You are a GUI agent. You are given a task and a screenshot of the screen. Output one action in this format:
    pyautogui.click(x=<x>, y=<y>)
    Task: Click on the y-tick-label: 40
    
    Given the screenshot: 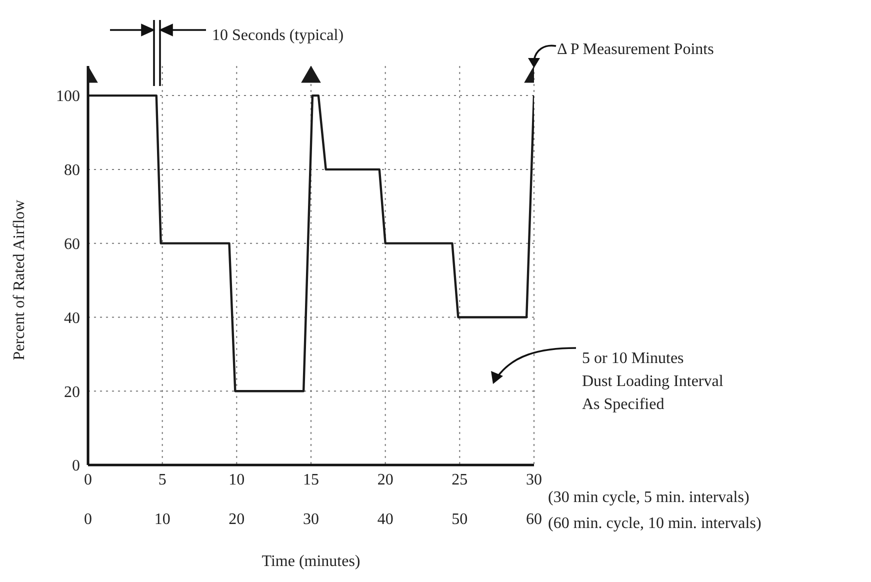 What is the action you would take?
    pyautogui.click(x=72, y=318)
    